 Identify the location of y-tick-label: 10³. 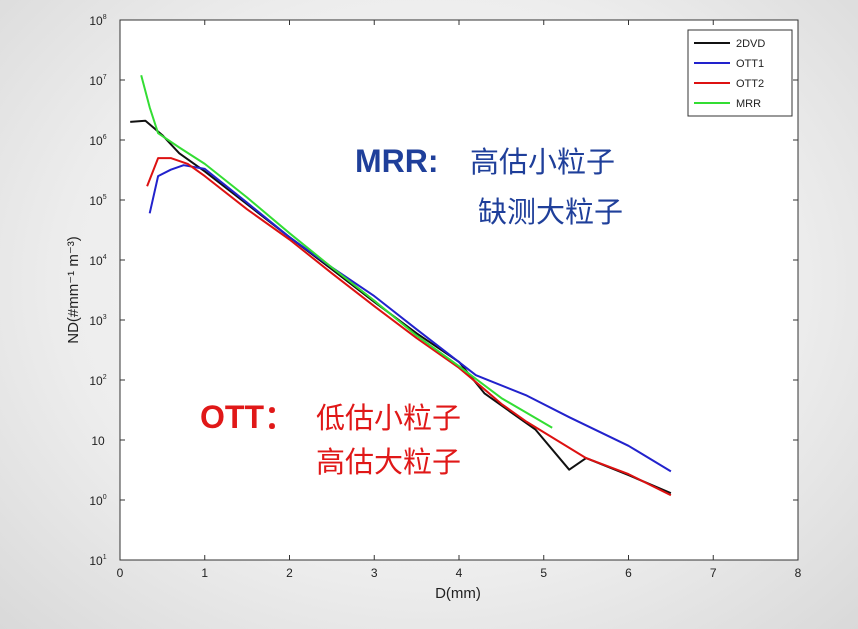
(97, 321).